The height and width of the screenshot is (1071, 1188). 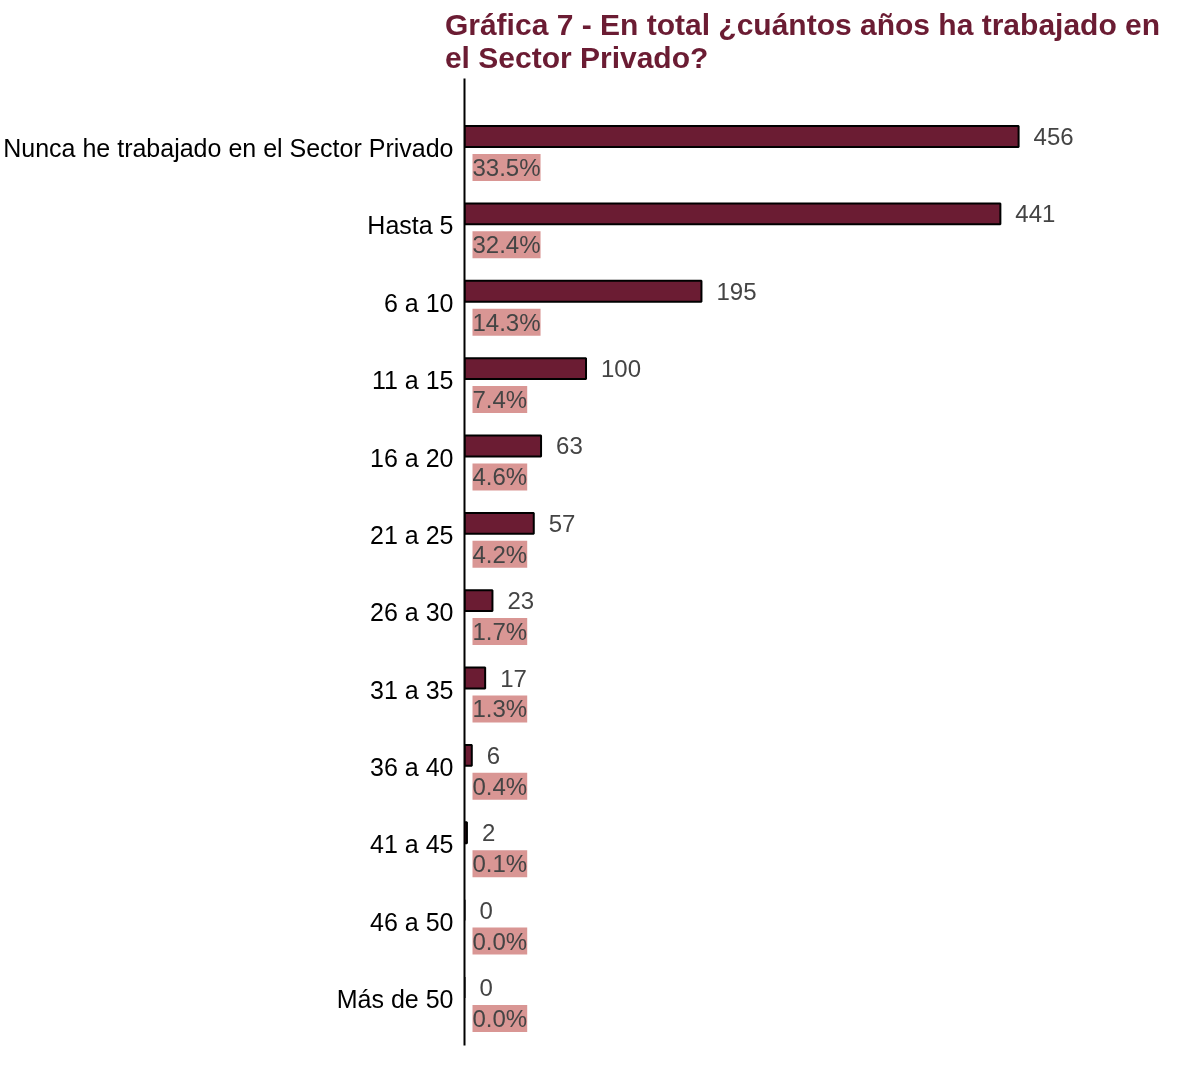 What do you see at coordinates (228, 148) in the screenshot?
I see `y-tick-label: Nunca he trabajado en el Sector Privado` at bounding box center [228, 148].